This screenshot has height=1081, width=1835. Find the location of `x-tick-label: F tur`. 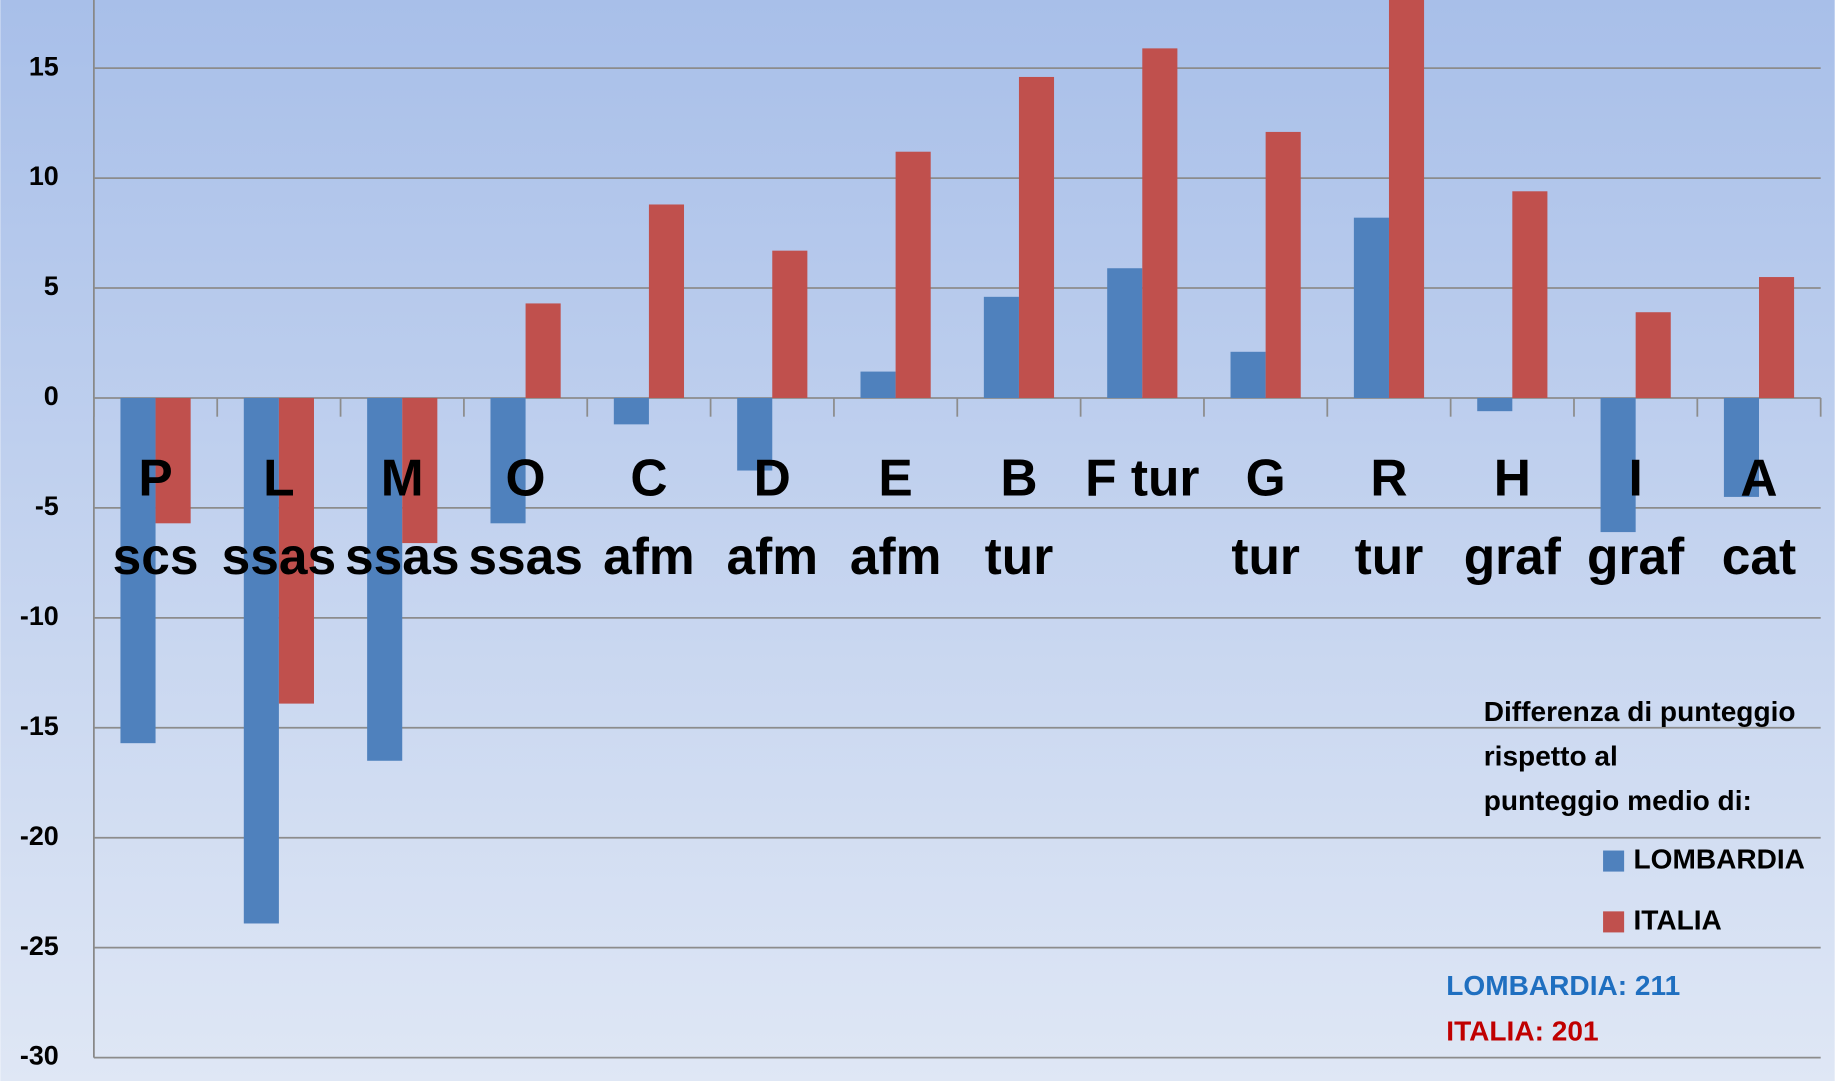

x-tick-label: F tur is located at coordinates (1142, 478).